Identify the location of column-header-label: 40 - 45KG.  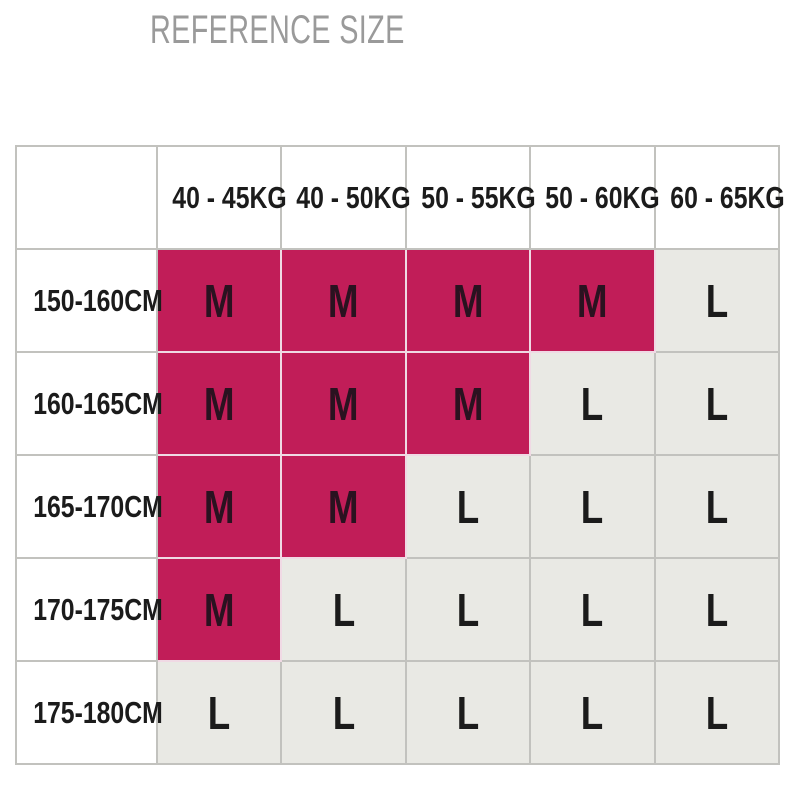
(229, 197).